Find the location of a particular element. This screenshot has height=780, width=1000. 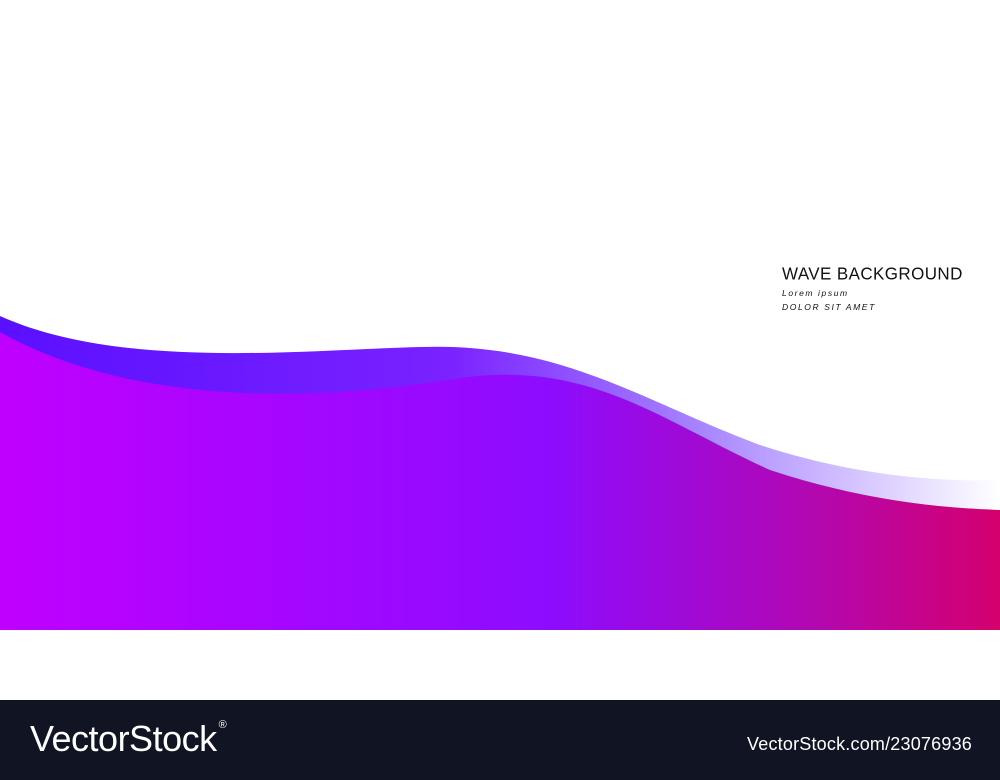

watermark-footer: VectorStock ® VectorStock.com/23076936 is located at coordinates (500, 740).